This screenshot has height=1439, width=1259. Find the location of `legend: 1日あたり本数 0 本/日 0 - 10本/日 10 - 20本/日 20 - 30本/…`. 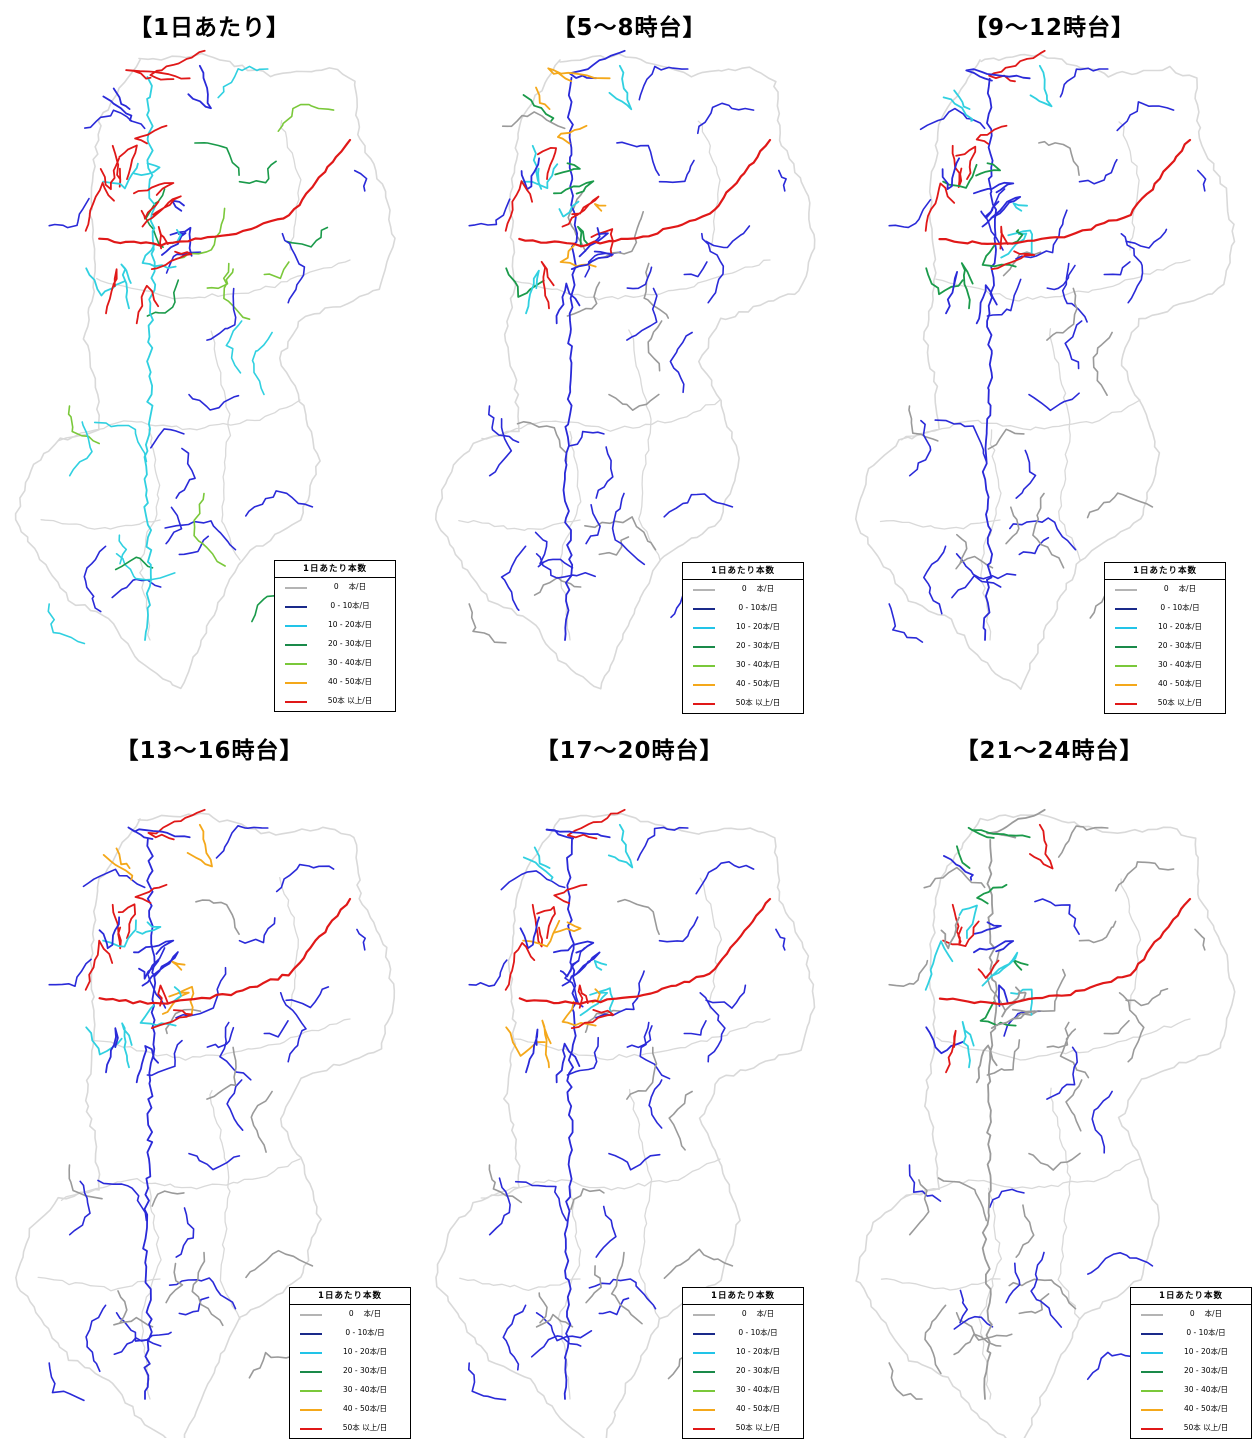

legend: 1日あたり本数 0 本/日 0 - 10本/日 10 - 20本/日 20 - 30本/… is located at coordinates (1191, 1363).